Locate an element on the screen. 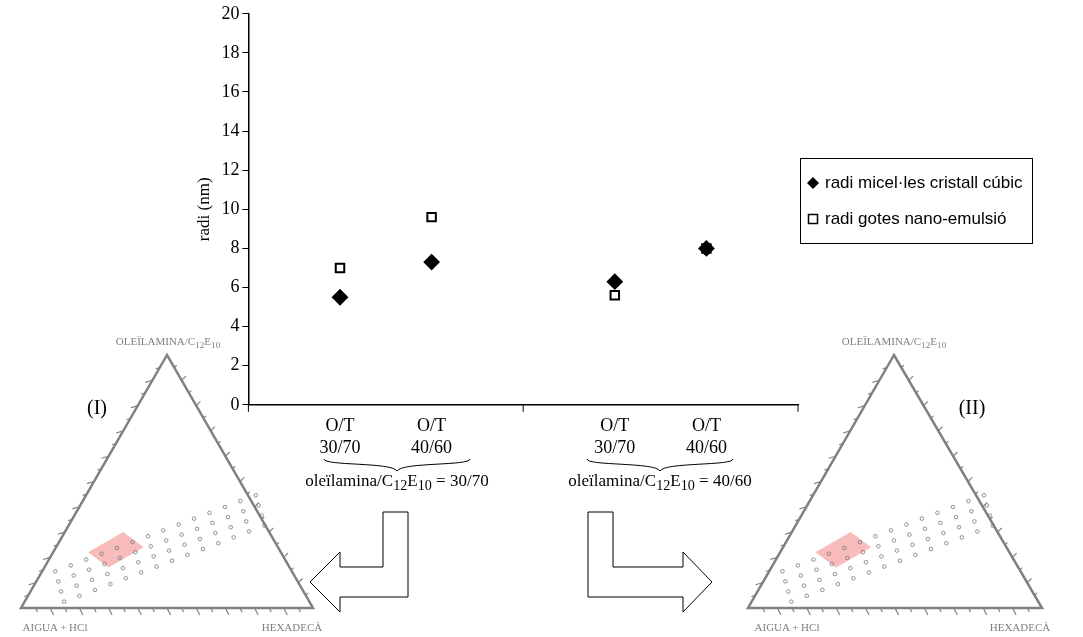  y-tick-label: 16 is located at coordinates (230, 90).